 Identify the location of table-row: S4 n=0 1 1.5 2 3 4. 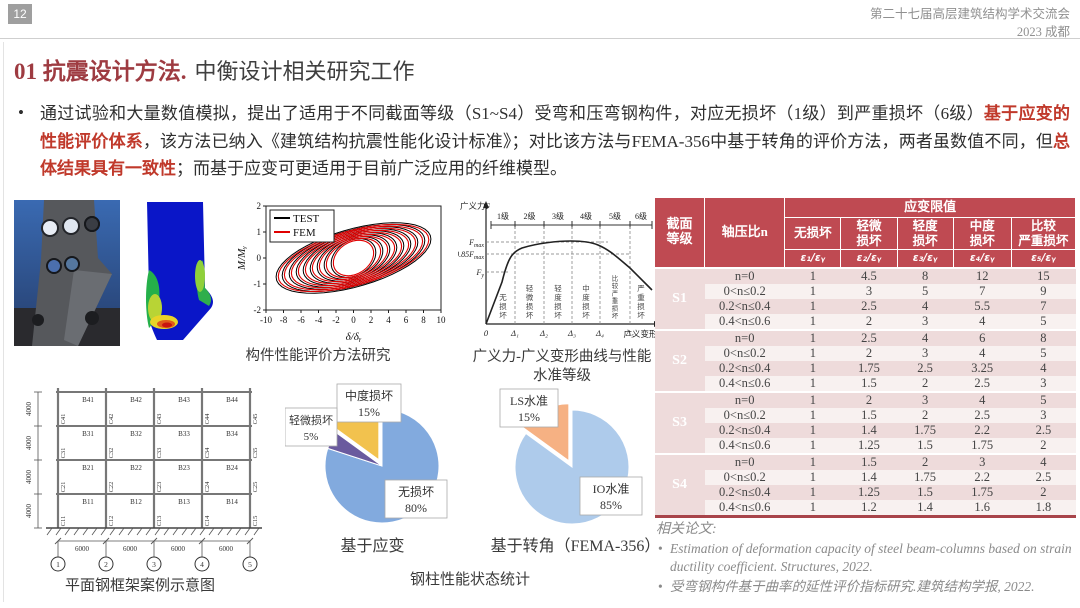
(865, 484).